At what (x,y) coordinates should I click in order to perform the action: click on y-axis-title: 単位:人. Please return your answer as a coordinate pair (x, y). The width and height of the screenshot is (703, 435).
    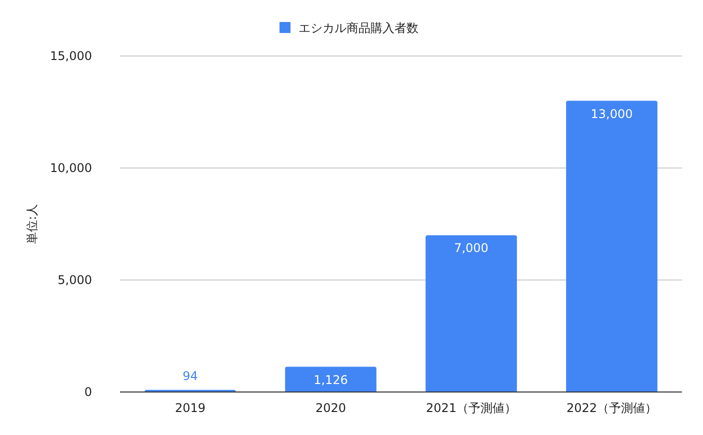
    Looking at the image, I should click on (32, 224).